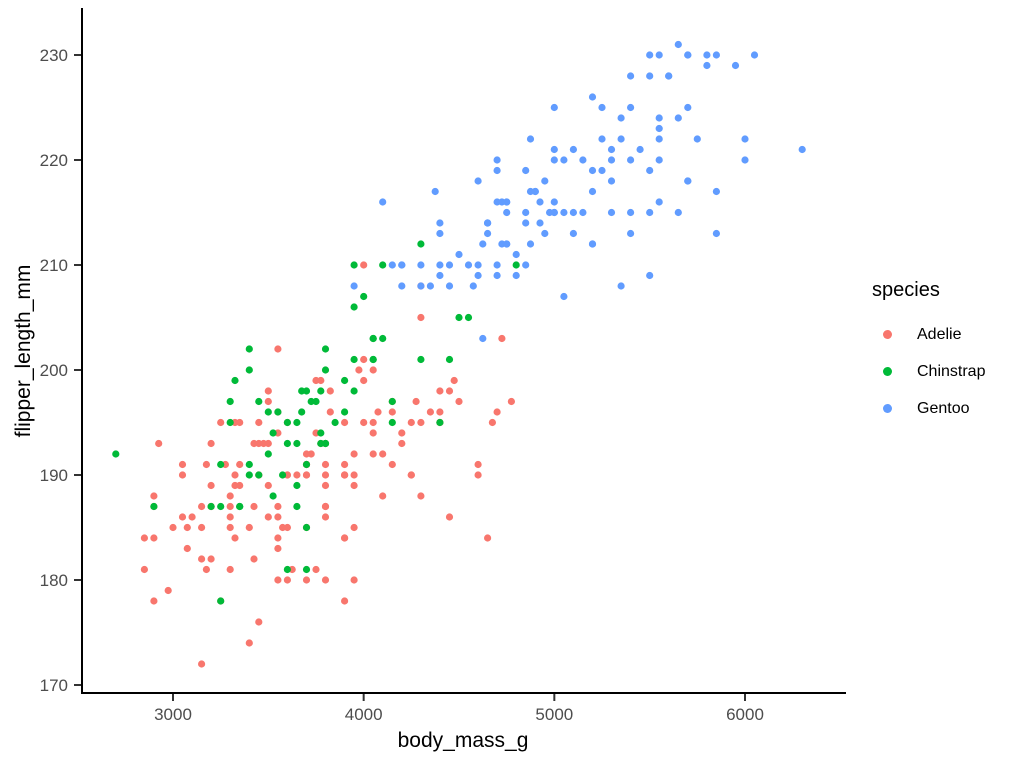  What do you see at coordinates (463, 740) in the screenshot?
I see `x-axis-title: body_mass_g` at bounding box center [463, 740].